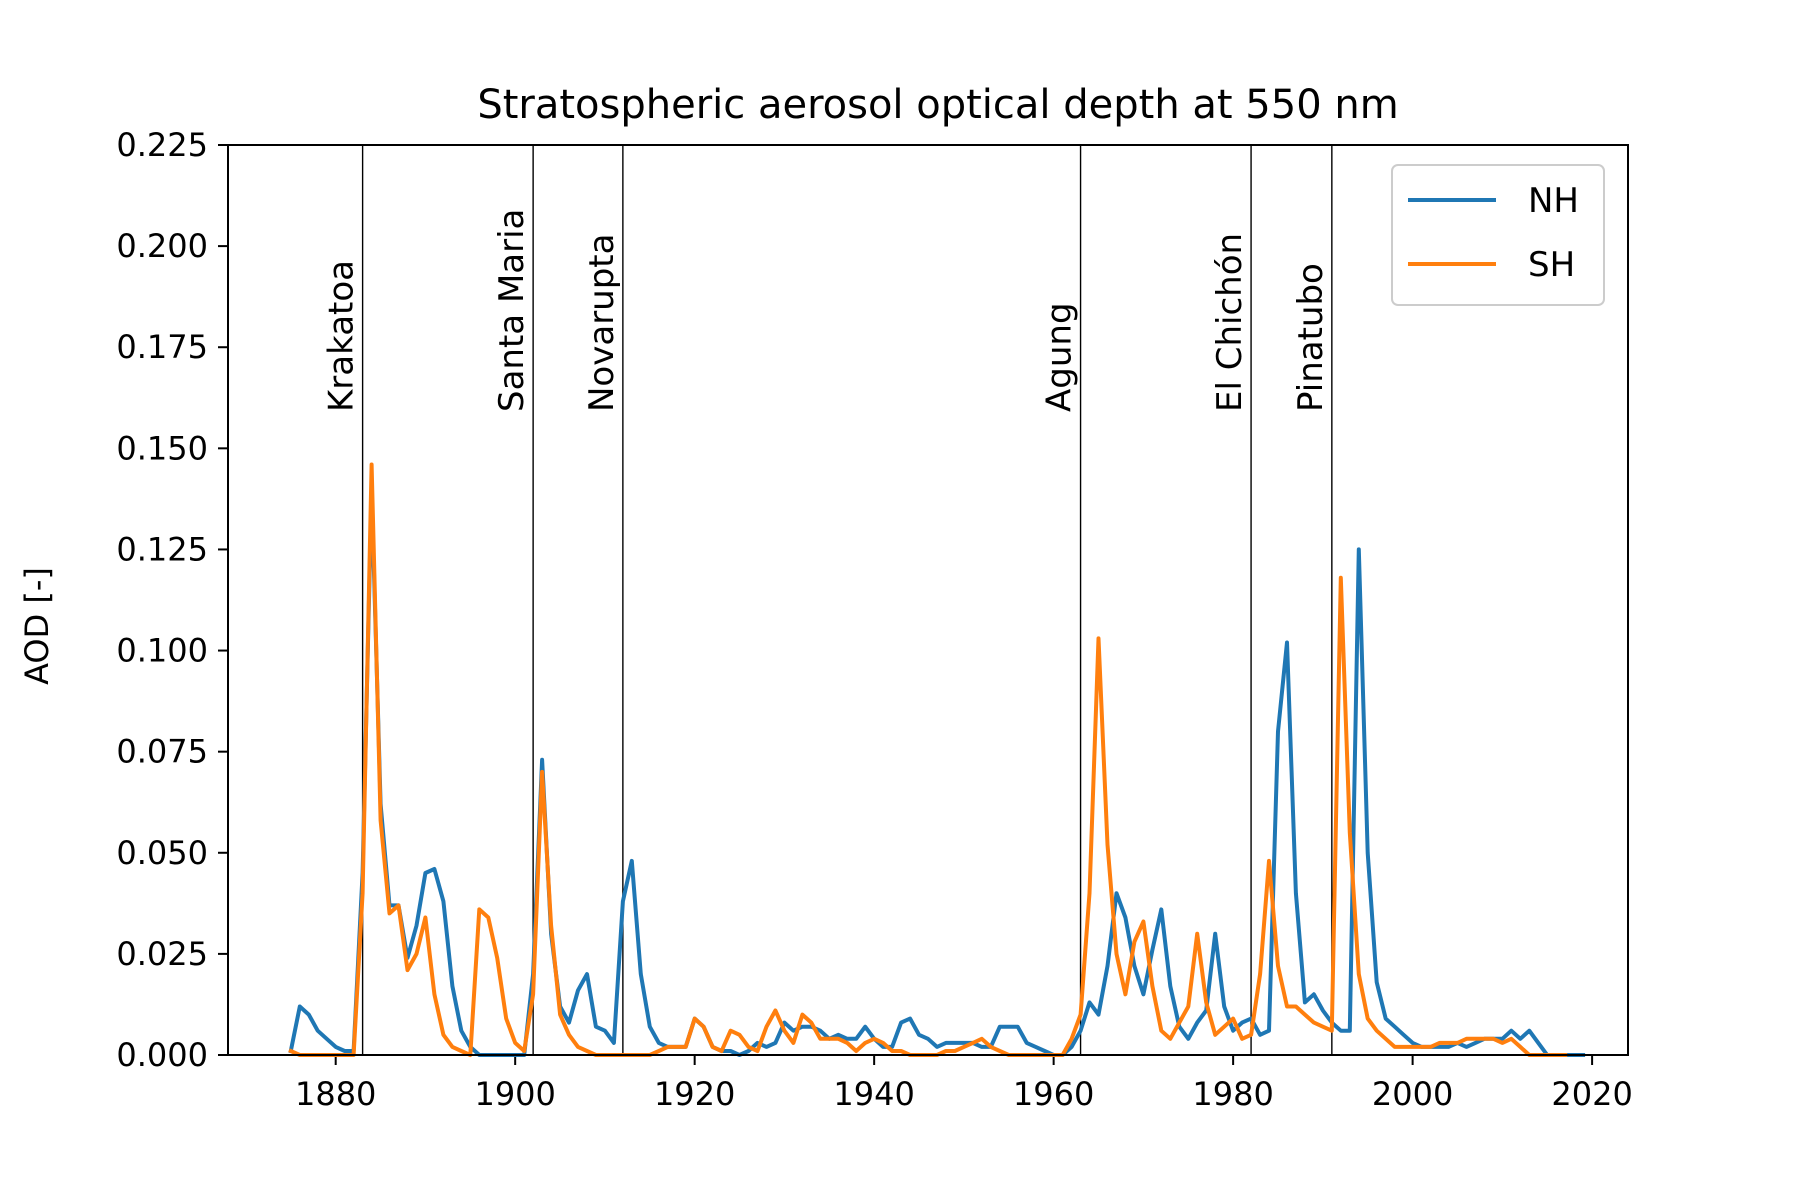  I want to click on eruption-label: Krakatoa, so click(342, 336).